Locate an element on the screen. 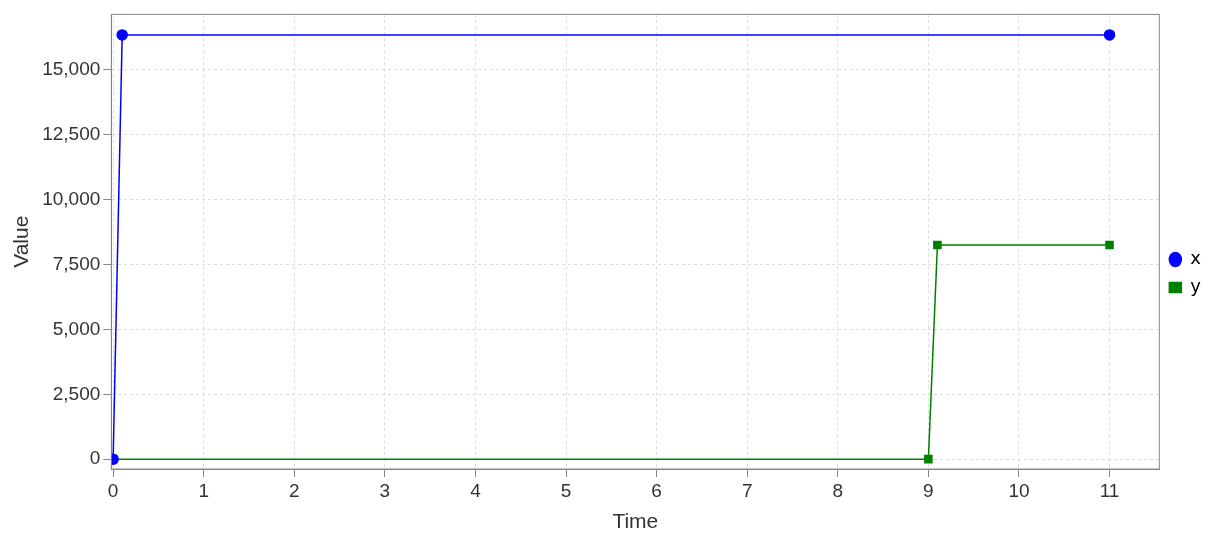  y-tick-label: 7,500 is located at coordinates (76, 263).